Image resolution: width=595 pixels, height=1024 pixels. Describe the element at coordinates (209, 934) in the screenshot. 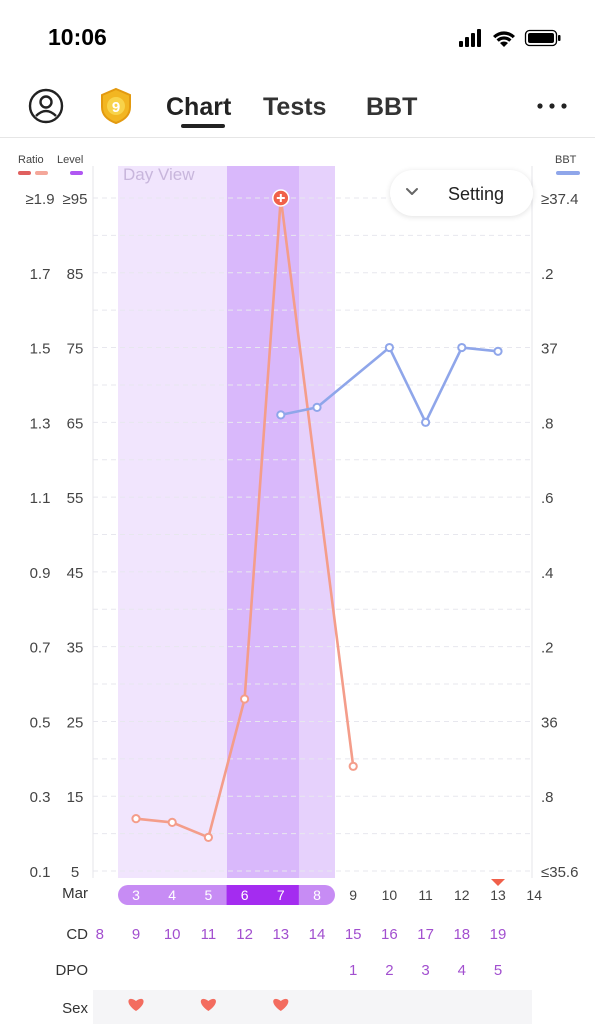

I see `cd-value: 11` at that location.